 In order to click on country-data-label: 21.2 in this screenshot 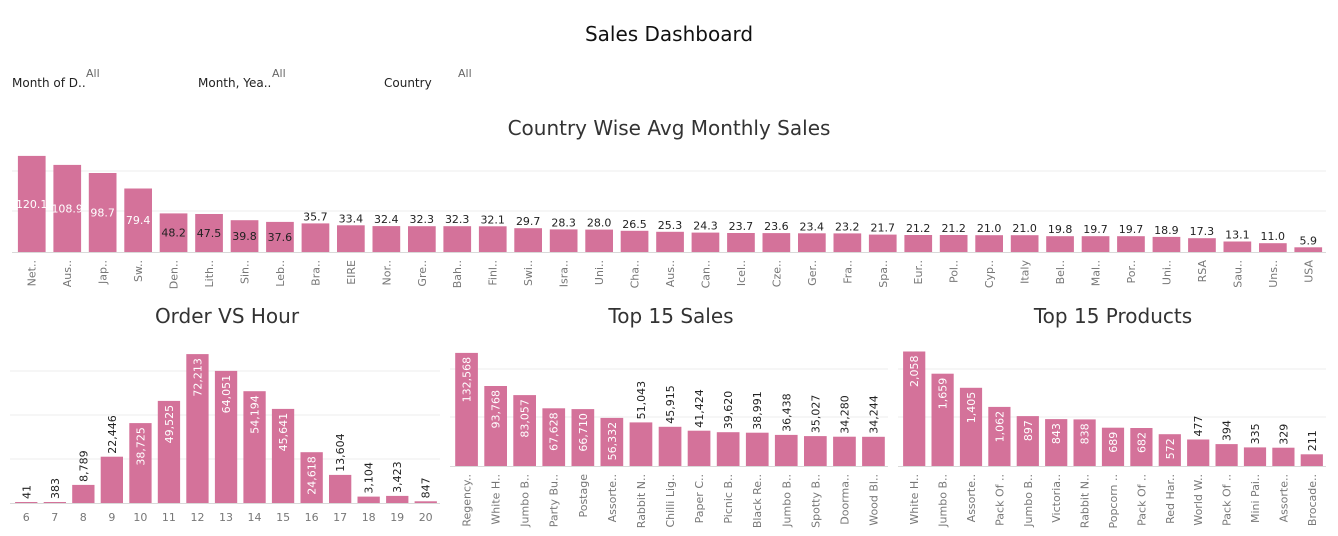, I will do `click(953, 228)`.